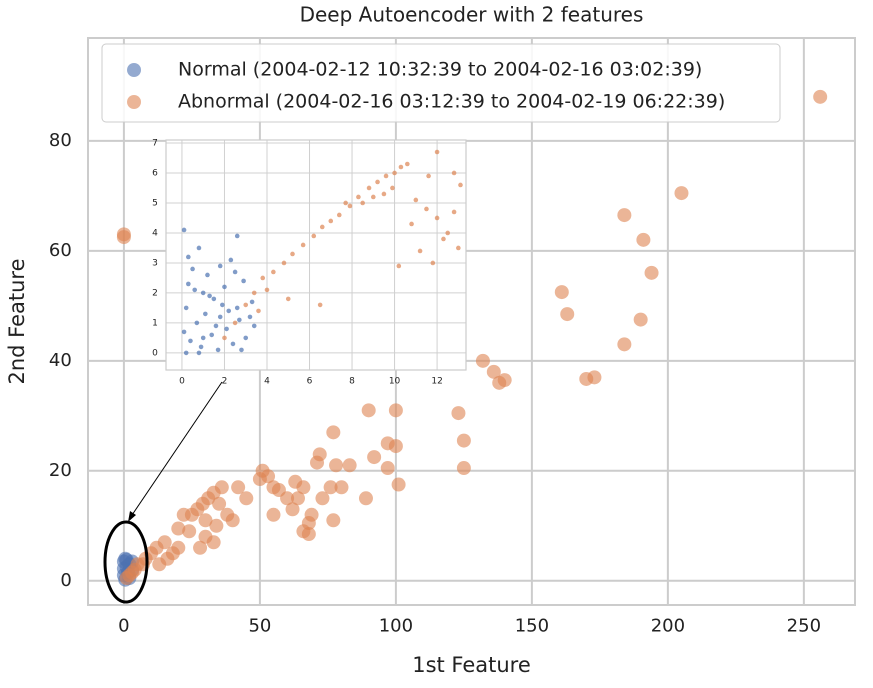 This screenshot has width=873, height=688. I want to click on x-tick-label: 100, so click(396, 626).